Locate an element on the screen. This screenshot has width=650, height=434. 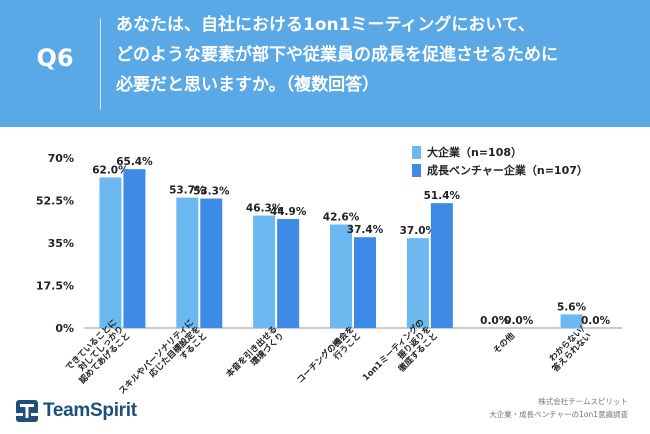
data-label: 44.9% is located at coordinates (288, 212).